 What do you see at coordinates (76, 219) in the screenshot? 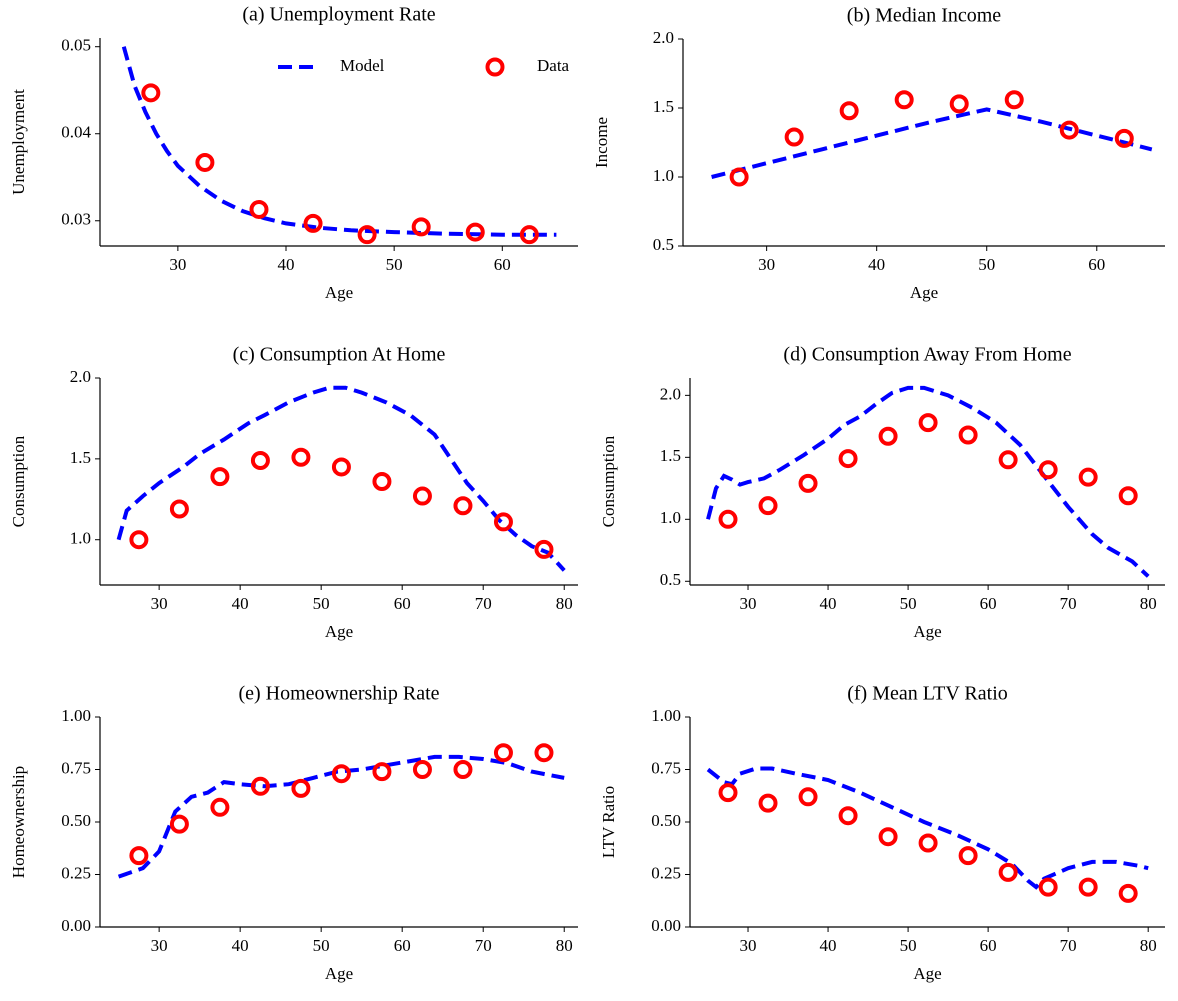
I see `y-tick-label: 0.03` at bounding box center [76, 219].